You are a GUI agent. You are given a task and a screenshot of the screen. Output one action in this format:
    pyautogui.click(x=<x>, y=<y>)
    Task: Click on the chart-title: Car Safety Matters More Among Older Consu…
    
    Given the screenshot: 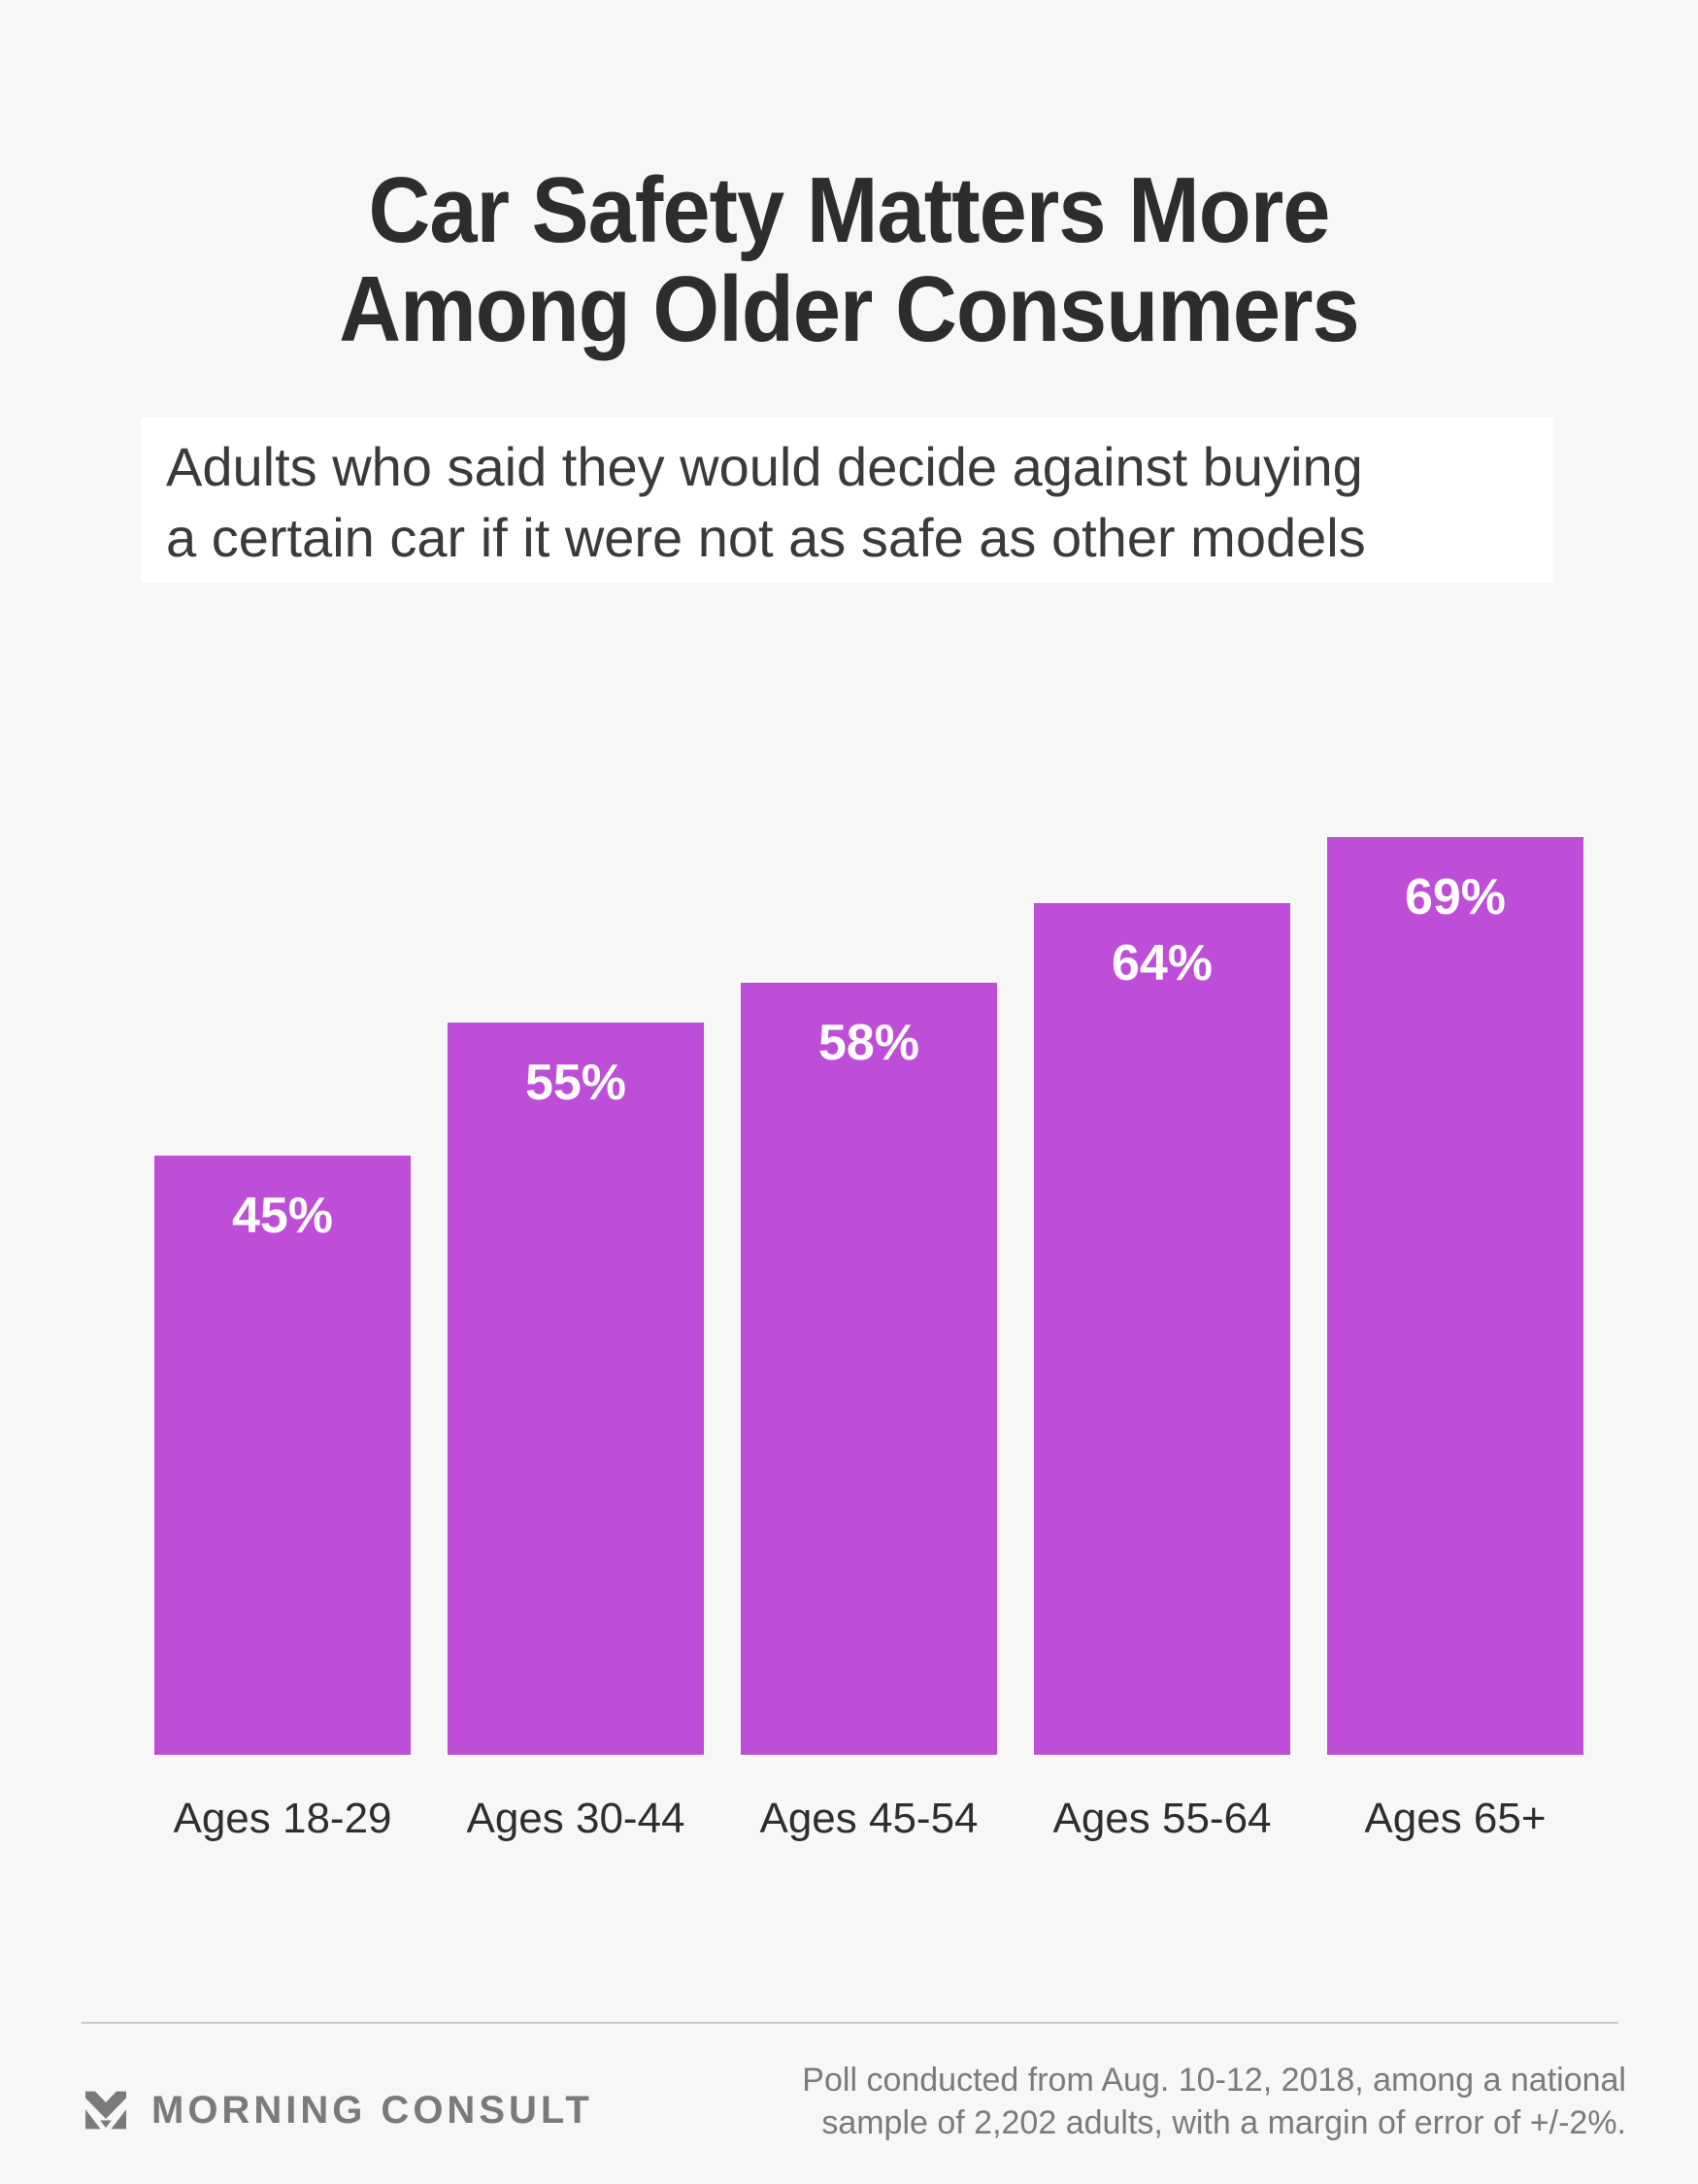 What is the action you would take?
    pyautogui.click(x=849, y=260)
    